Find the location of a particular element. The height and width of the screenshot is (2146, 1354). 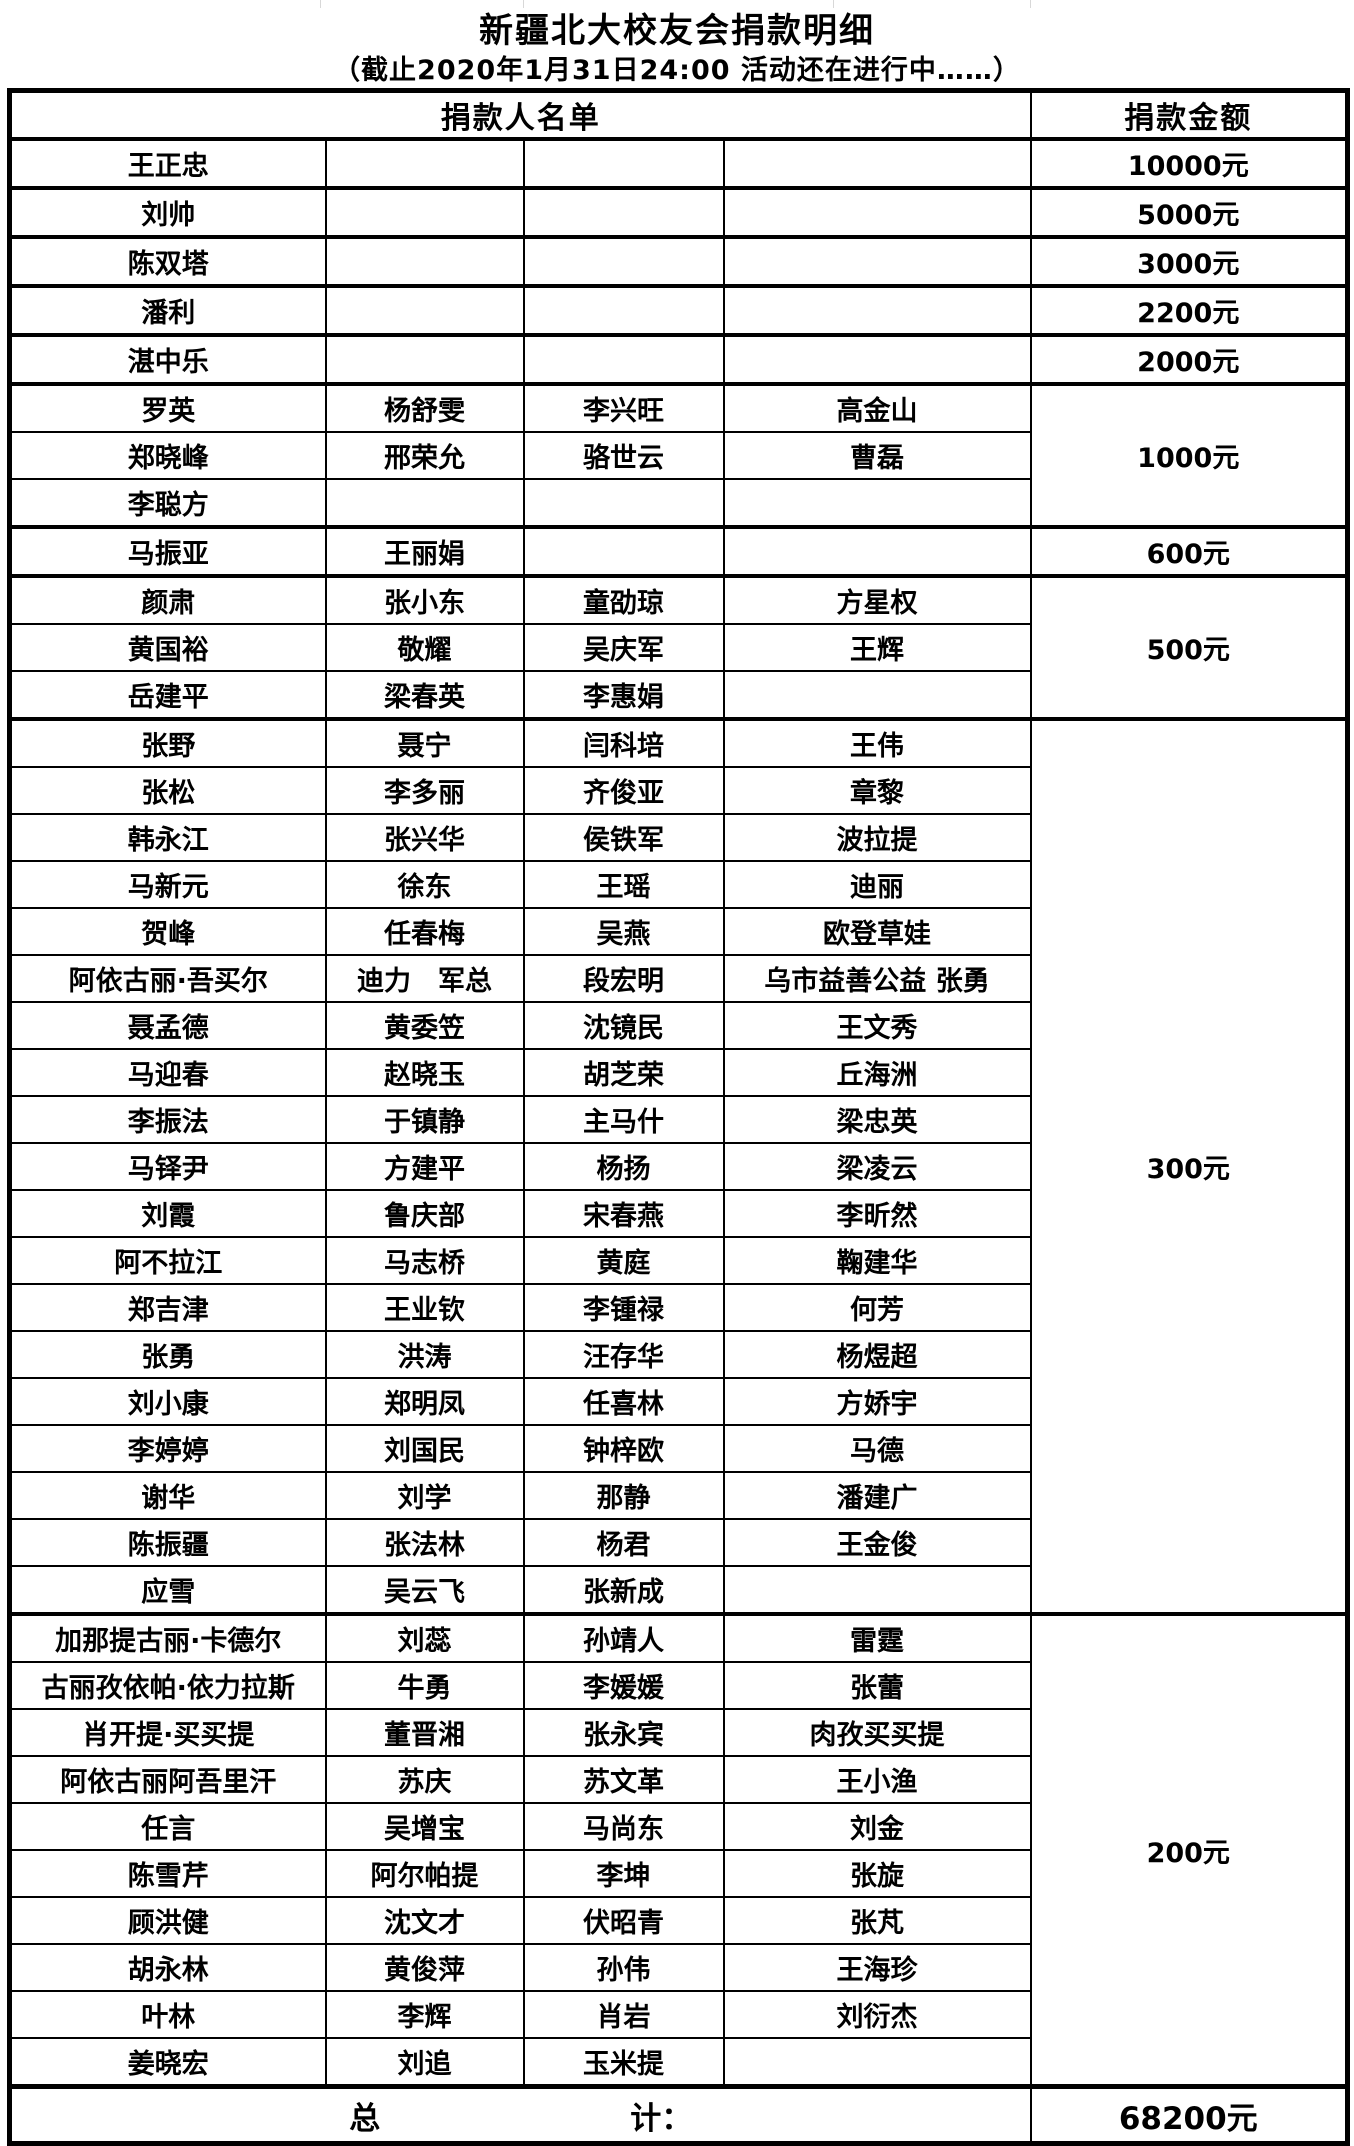

donor-name-cell: 陈雪芹 is located at coordinates (167, 1873).